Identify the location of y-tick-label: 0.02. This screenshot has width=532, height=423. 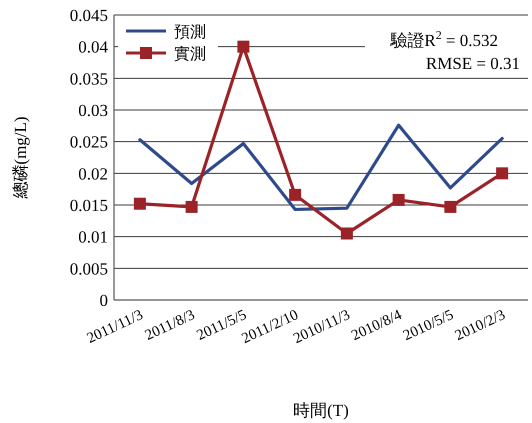
(93, 174).